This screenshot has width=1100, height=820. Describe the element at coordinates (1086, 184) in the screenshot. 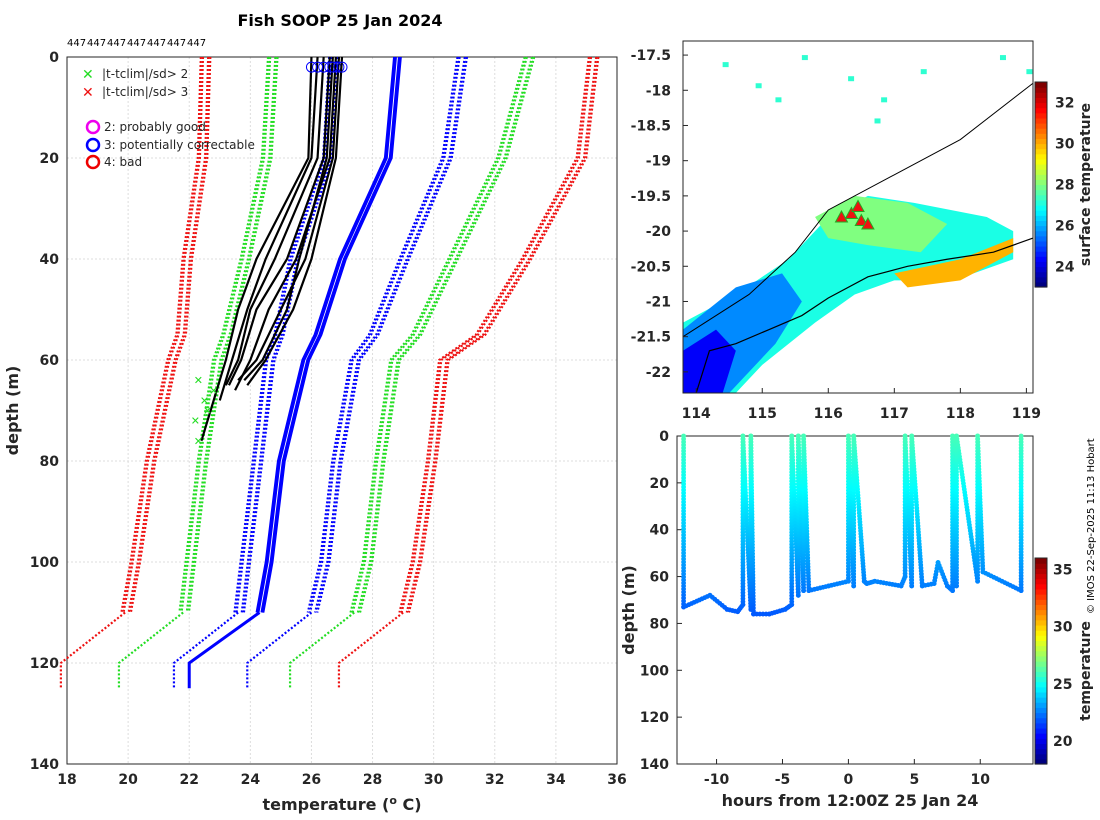

I see `colorbar-label: surface temperature` at that location.